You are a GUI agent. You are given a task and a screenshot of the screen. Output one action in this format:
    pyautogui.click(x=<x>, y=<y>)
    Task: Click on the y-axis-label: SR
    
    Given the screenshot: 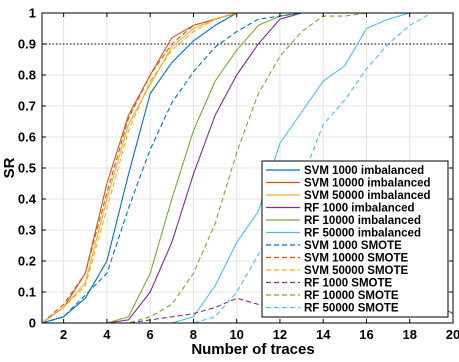 What is the action you would take?
    pyautogui.click(x=9, y=167)
    